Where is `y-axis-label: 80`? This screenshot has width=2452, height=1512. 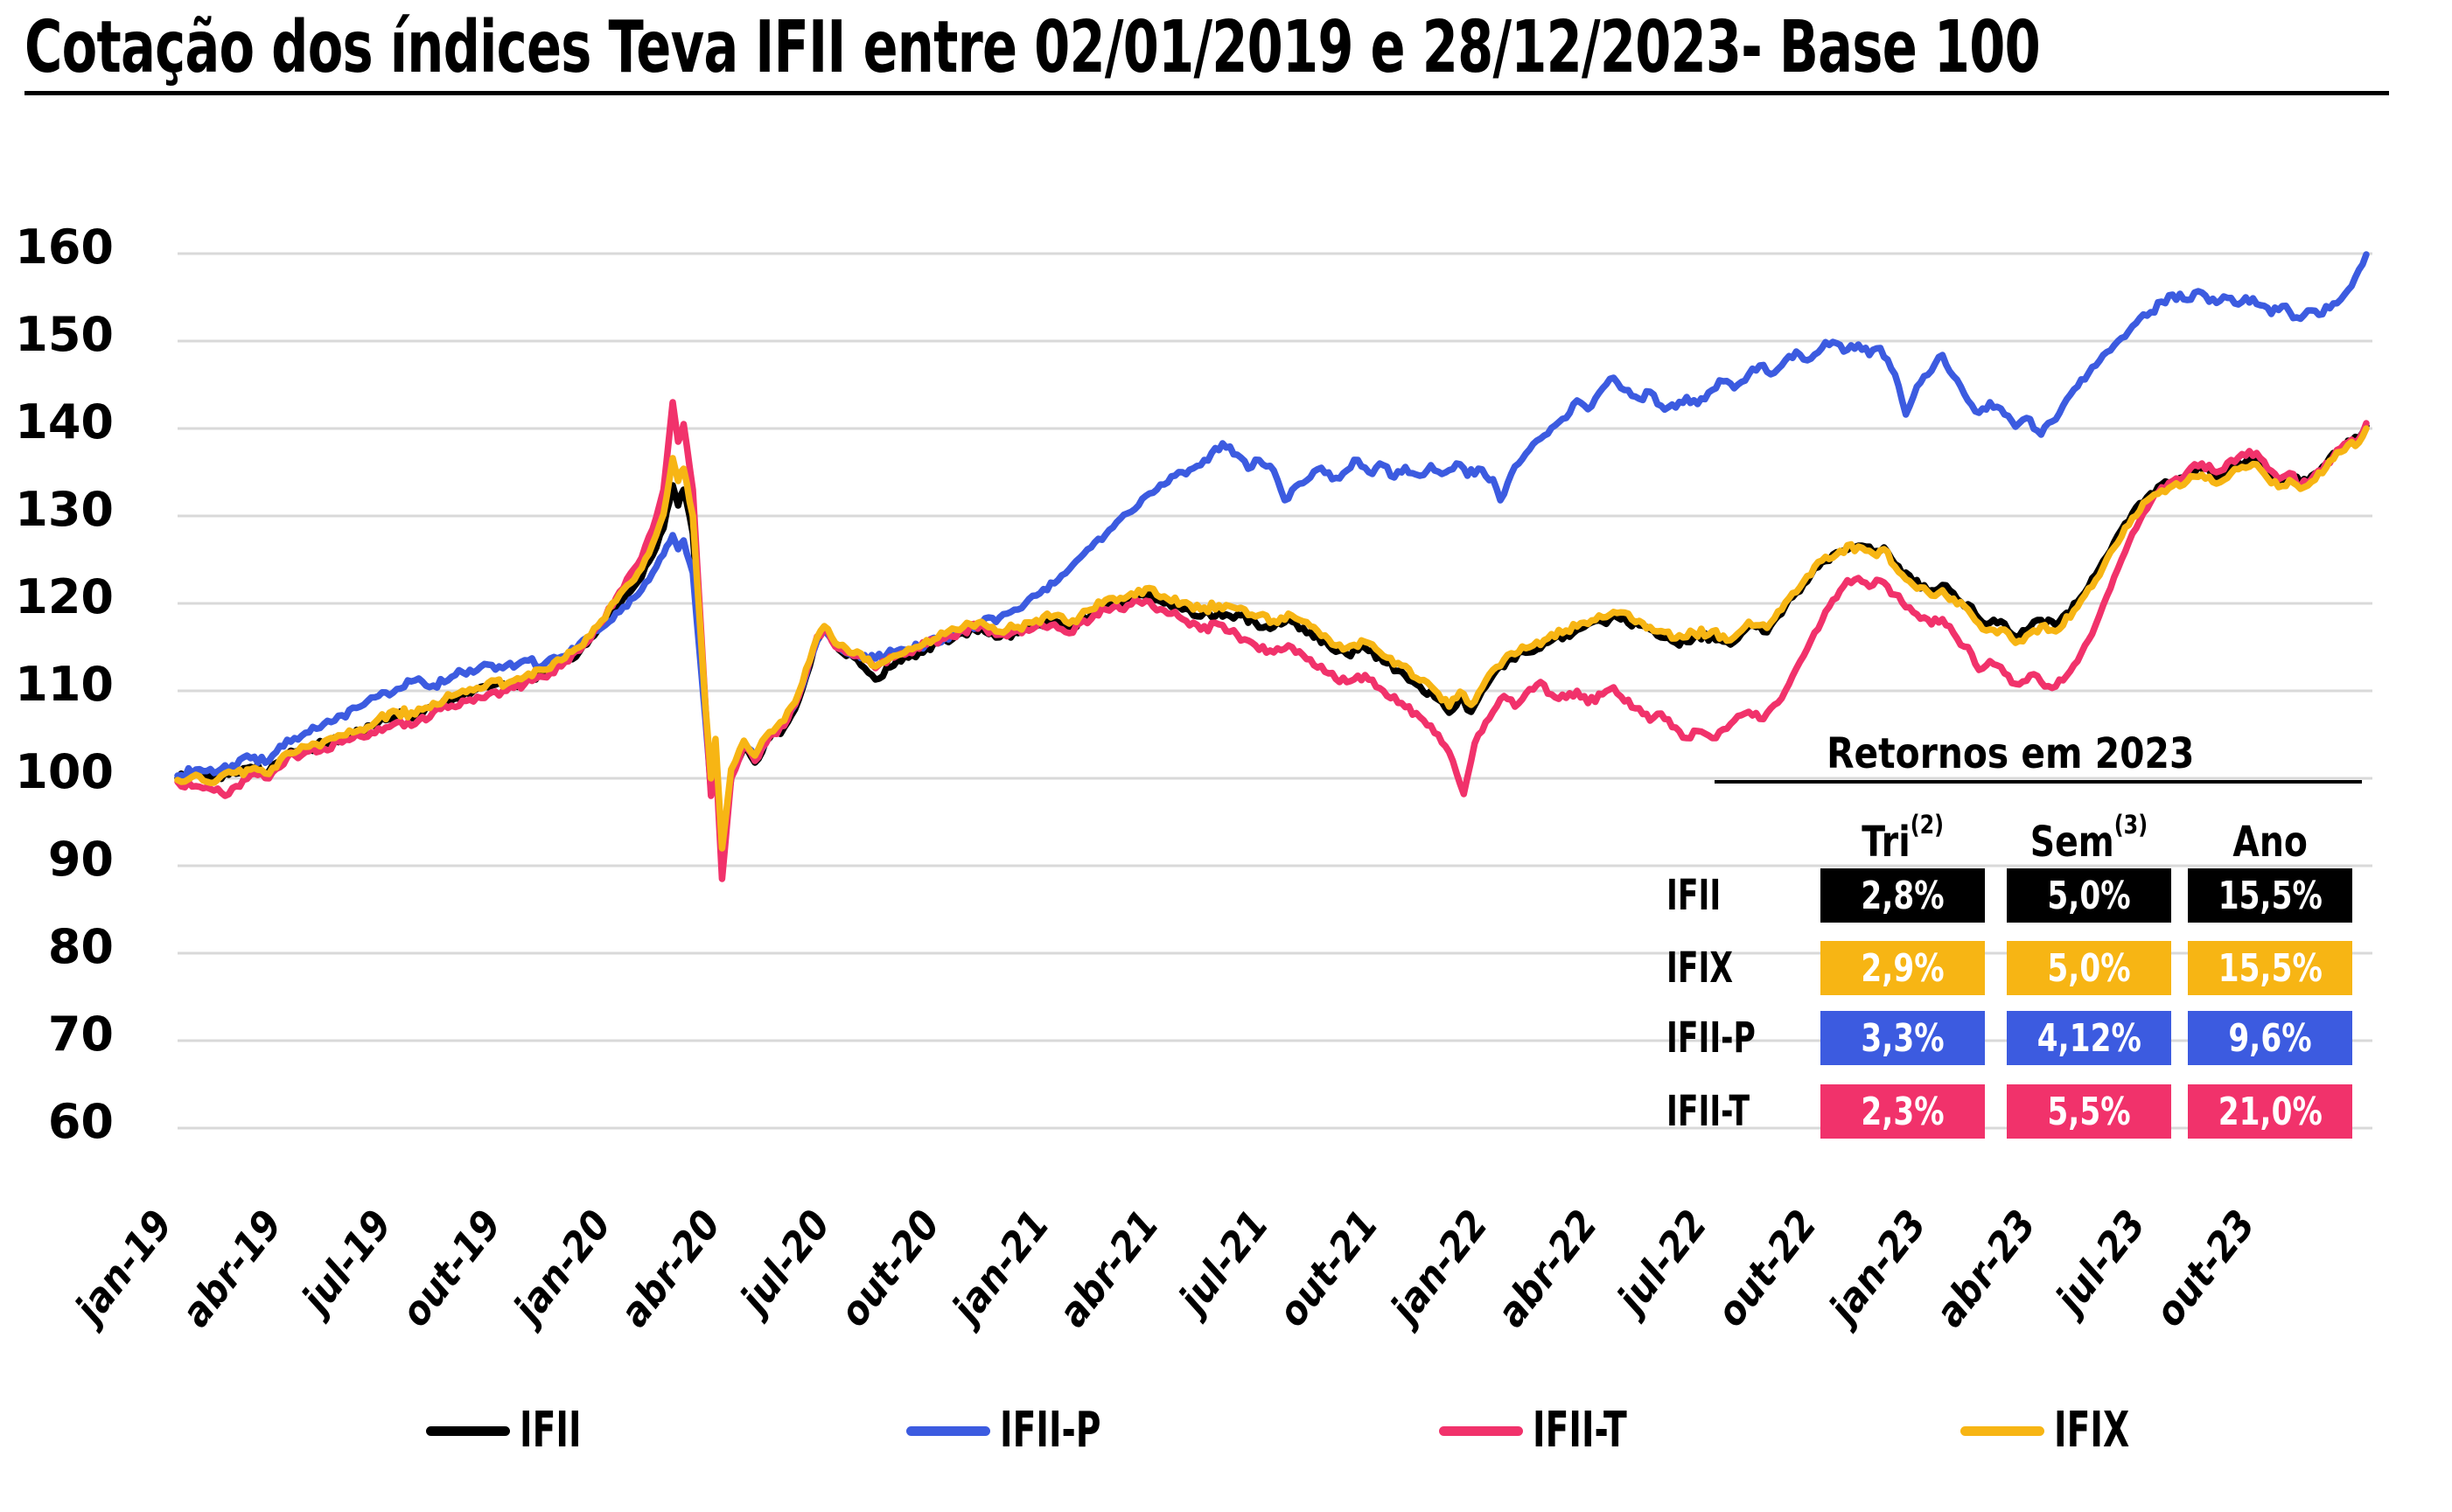
y-axis-label: 80 is located at coordinates (81, 947).